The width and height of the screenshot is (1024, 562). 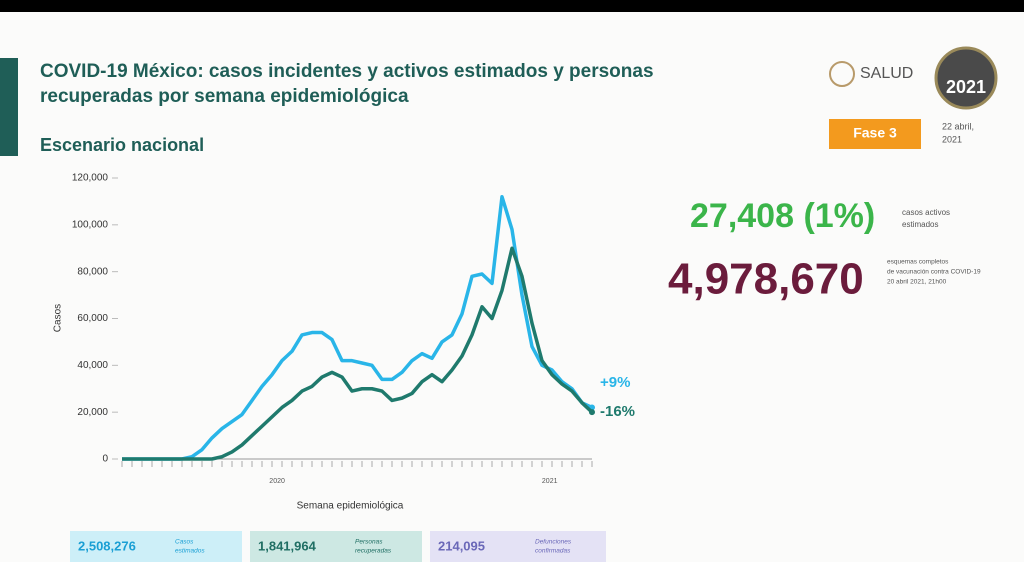 What do you see at coordinates (58, 318) in the screenshot?
I see `y-axis-label: Casos` at bounding box center [58, 318].